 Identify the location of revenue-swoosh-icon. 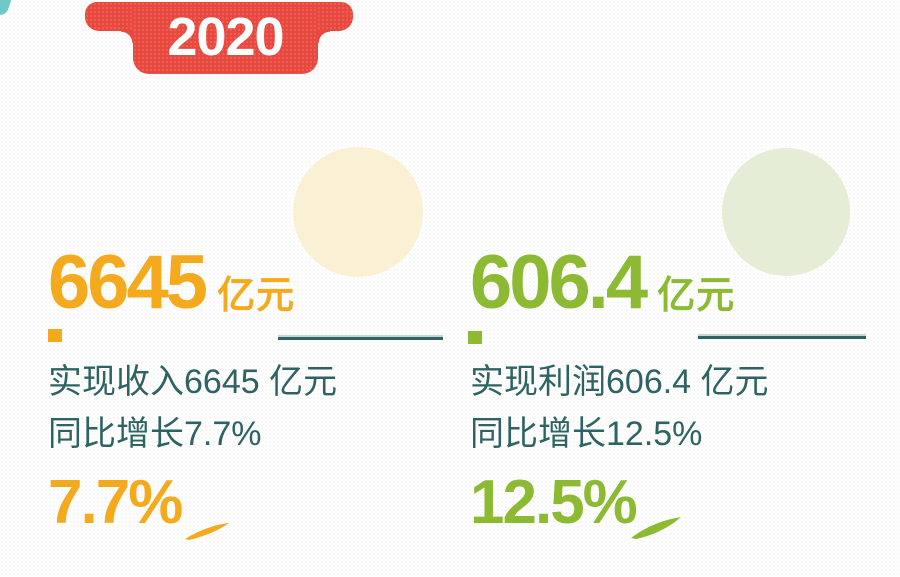
(207, 534).